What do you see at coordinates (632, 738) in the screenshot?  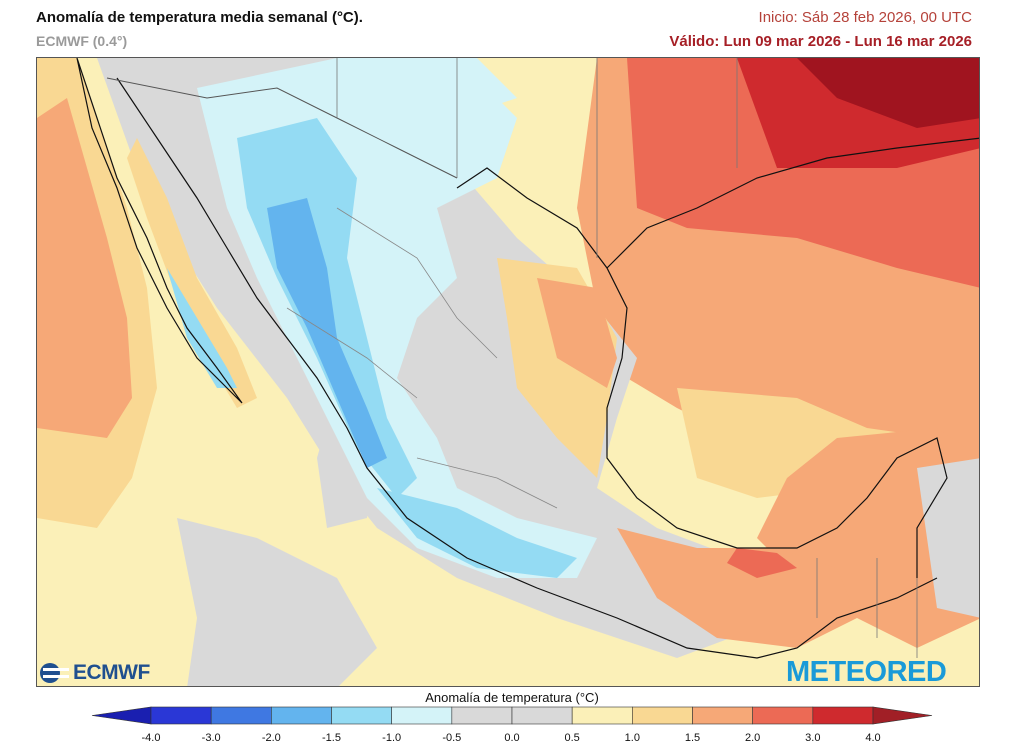 I see `colorbar-tick-label: 1.0` at bounding box center [632, 738].